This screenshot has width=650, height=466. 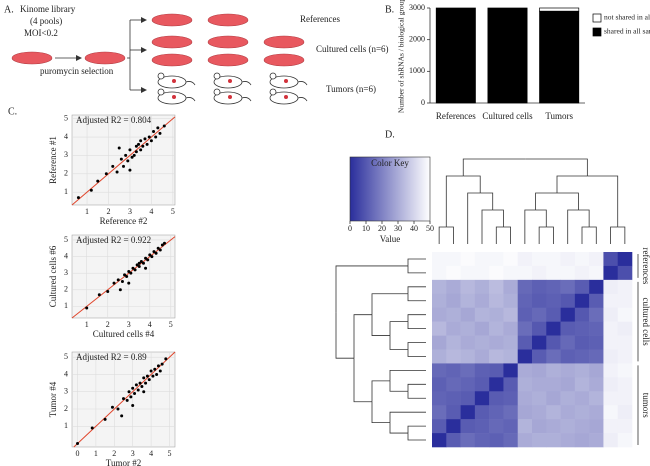 What do you see at coordinates (66, 255) in the screenshot?
I see `y-tick-label: 4` at bounding box center [66, 255].